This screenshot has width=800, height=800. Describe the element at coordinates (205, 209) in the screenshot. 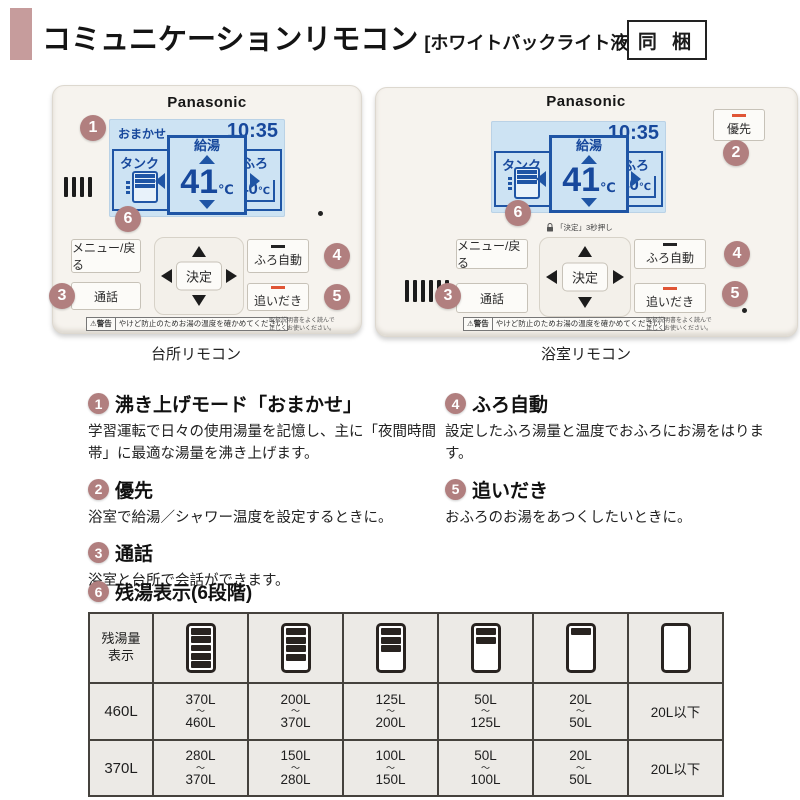

I see `kitchen-remote: Panasonic おまかせ 10:35 タンク ふろ 40℃ 給湯 41 ℃` at that location.